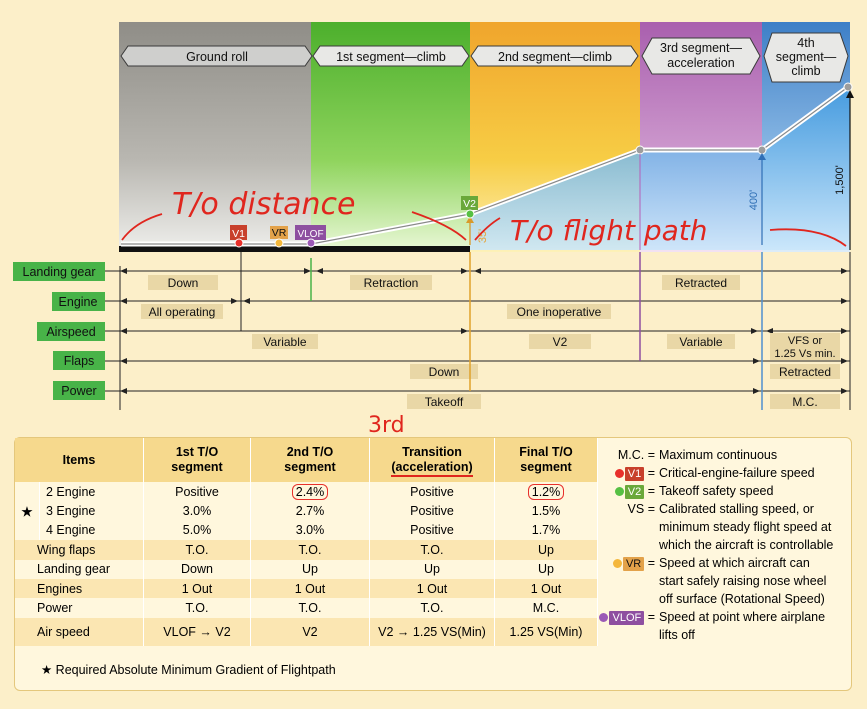 Image resolution: width=867 pixels, height=709 pixels. I want to click on config-row-power: Power Takeoff M.C., so click(451, 395).